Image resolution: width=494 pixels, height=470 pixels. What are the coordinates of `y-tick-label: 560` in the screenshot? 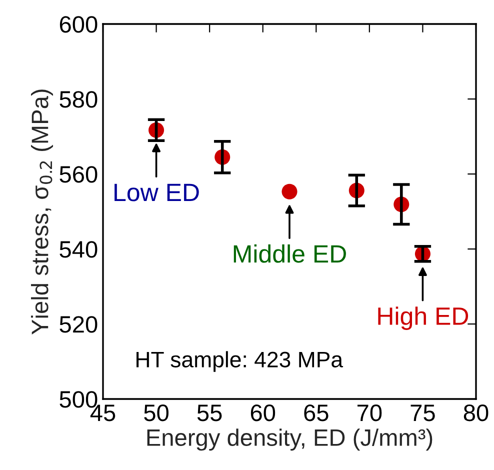 It's located at (79, 174).